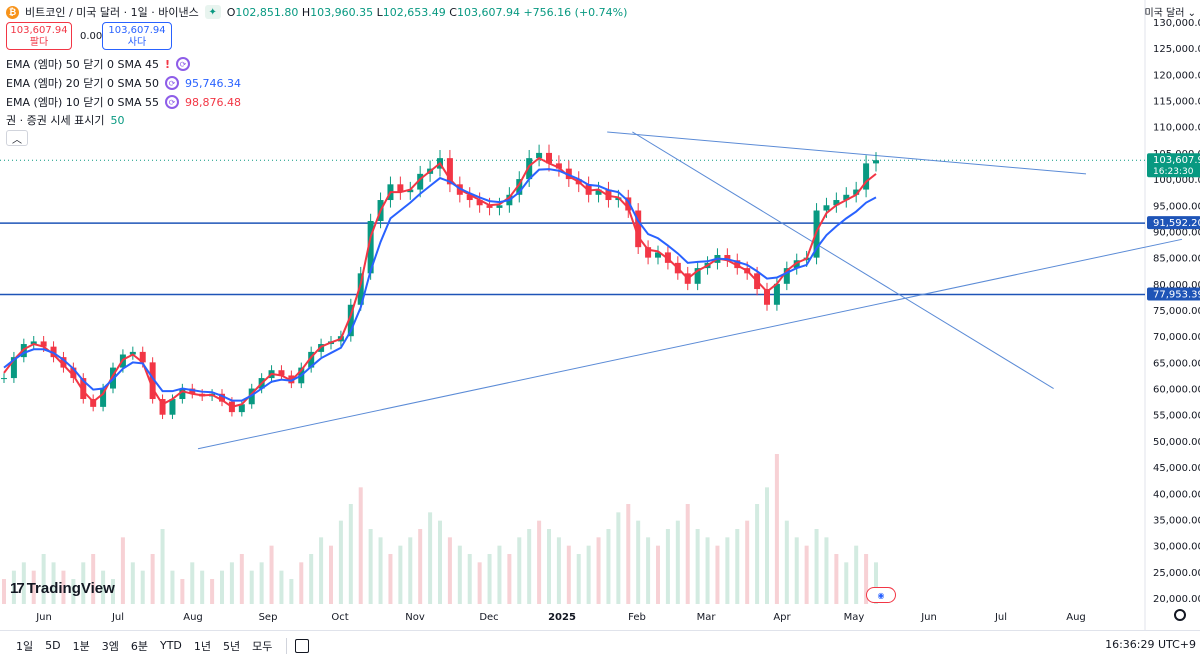 Image resolution: width=1200 pixels, height=664 pixels. Describe the element at coordinates (1176, 599) in the screenshot. I see `y-tick-label: 20,000.00` at that location.